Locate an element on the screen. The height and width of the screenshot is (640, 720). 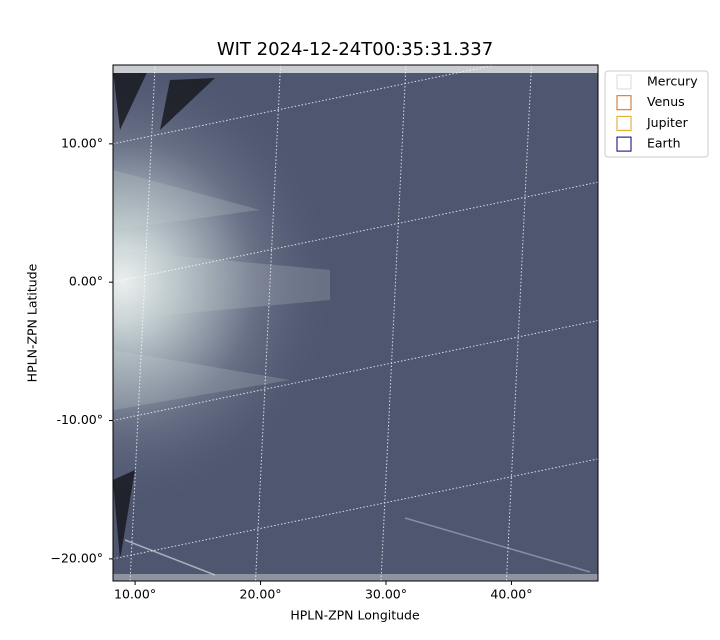
legend-label: Mercury is located at coordinates (672, 81).